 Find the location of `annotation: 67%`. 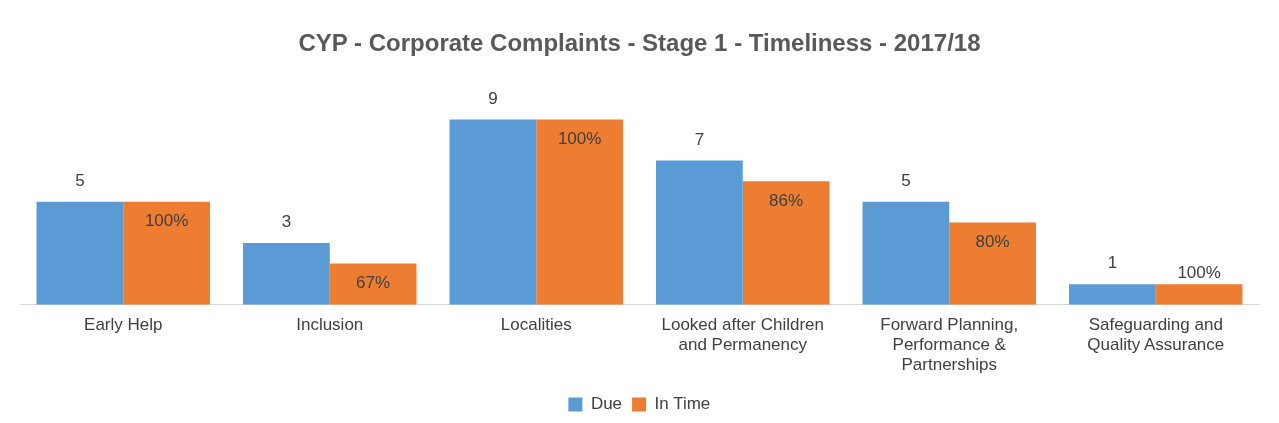

annotation: 67% is located at coordinates (373, 283).